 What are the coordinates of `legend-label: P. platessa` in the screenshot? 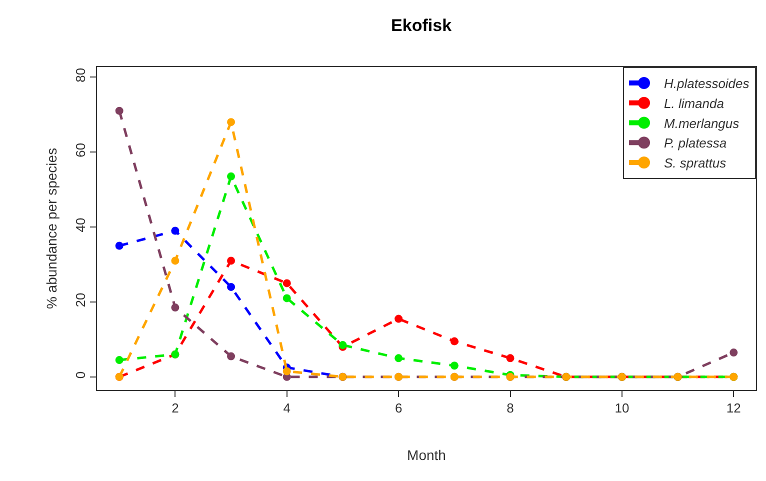 It's located at (695, 143).